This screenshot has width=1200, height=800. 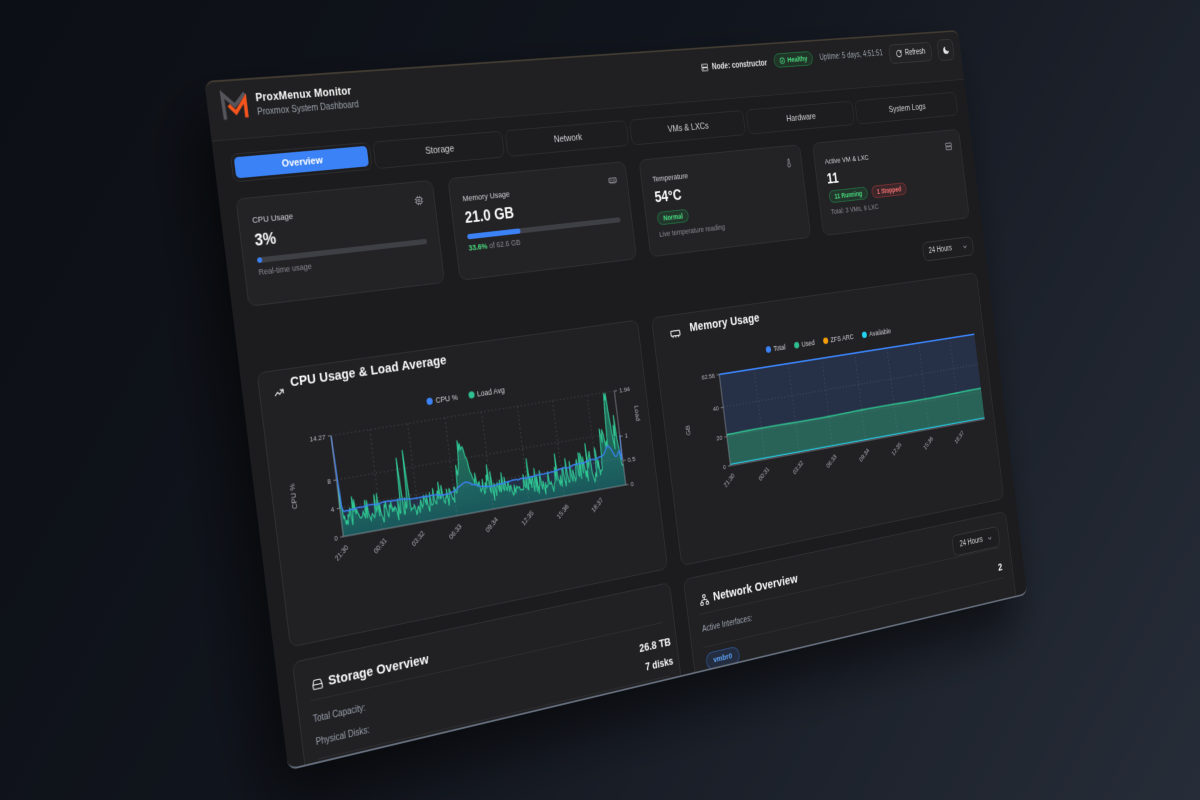 I want to click on svg-text: 8, so click(x=329, y=481).